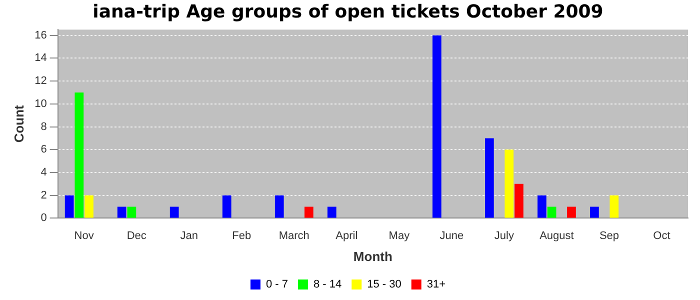  What do you see at coordinates (40, 35) in the screenshot?
I see `y-tick-label: 16` at bounding box center [40, 35].